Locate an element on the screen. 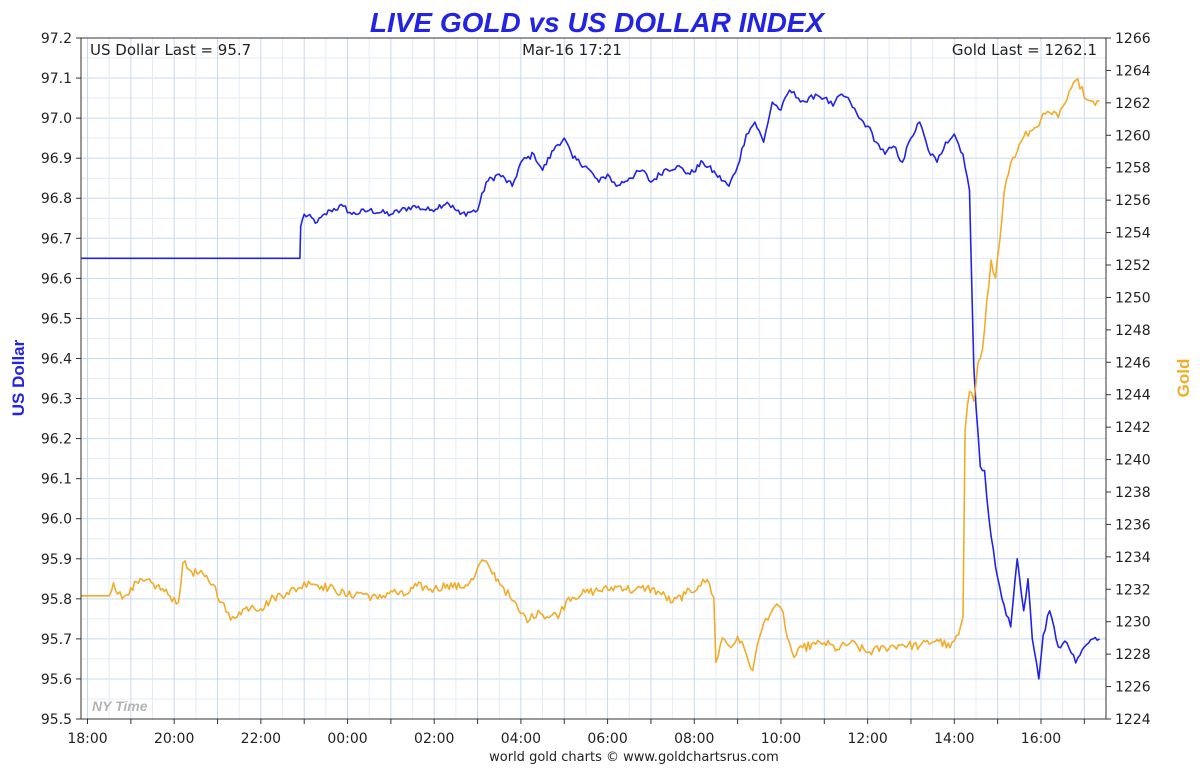  left-tick-label: 95.7 is located at coordinates (56, 640).